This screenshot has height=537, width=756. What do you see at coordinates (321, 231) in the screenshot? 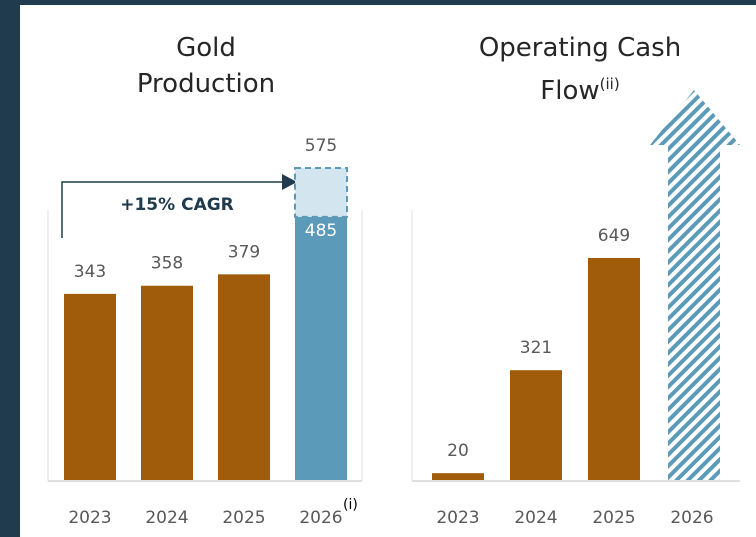
I see `value-label: 485` at bounding box center [321, 231].